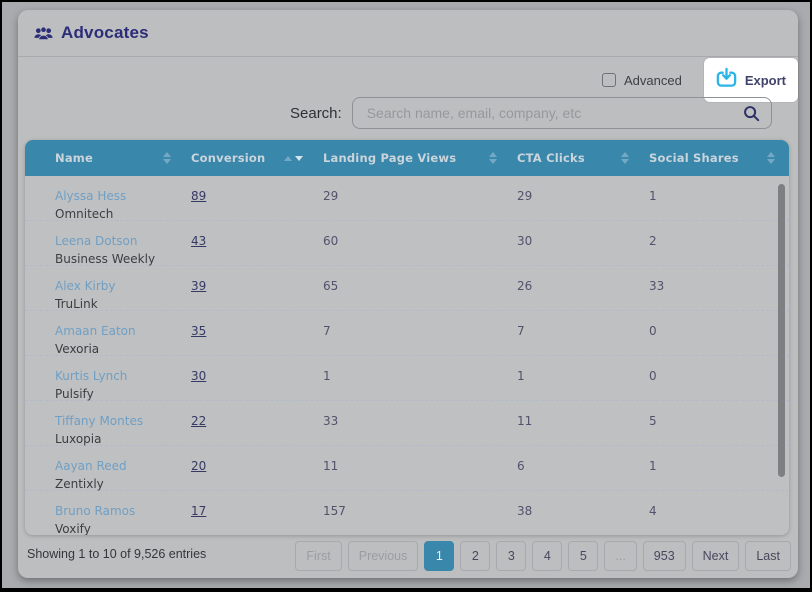 Image resolution: width=812 pixels, height=592 pixels. I want to click on conversion-cell: 30, so click(251, 378).